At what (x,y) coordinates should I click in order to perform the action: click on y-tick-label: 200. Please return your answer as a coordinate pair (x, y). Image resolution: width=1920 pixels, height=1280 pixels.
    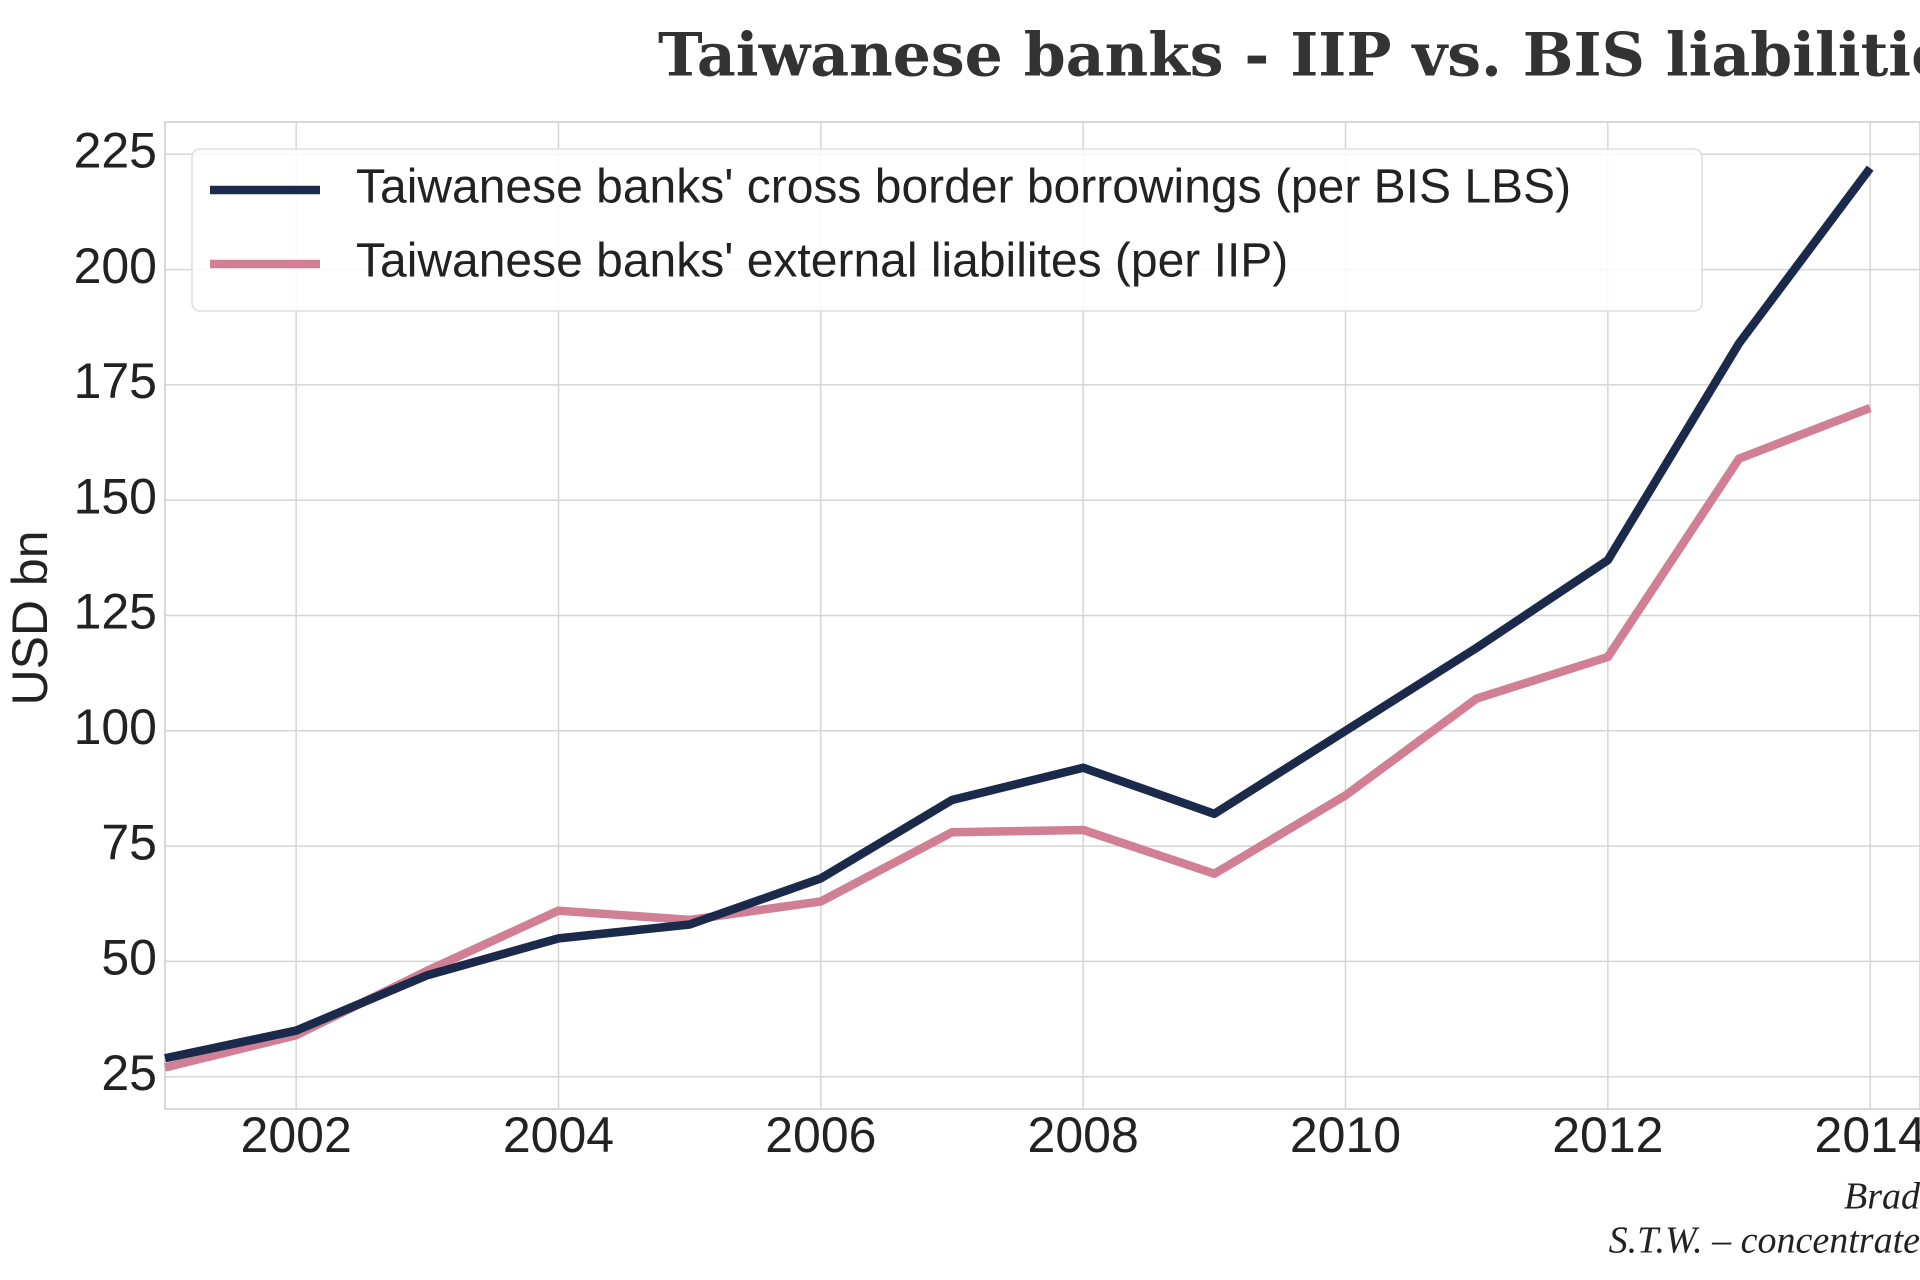
    Looking at the image, I should click on (115, 266).